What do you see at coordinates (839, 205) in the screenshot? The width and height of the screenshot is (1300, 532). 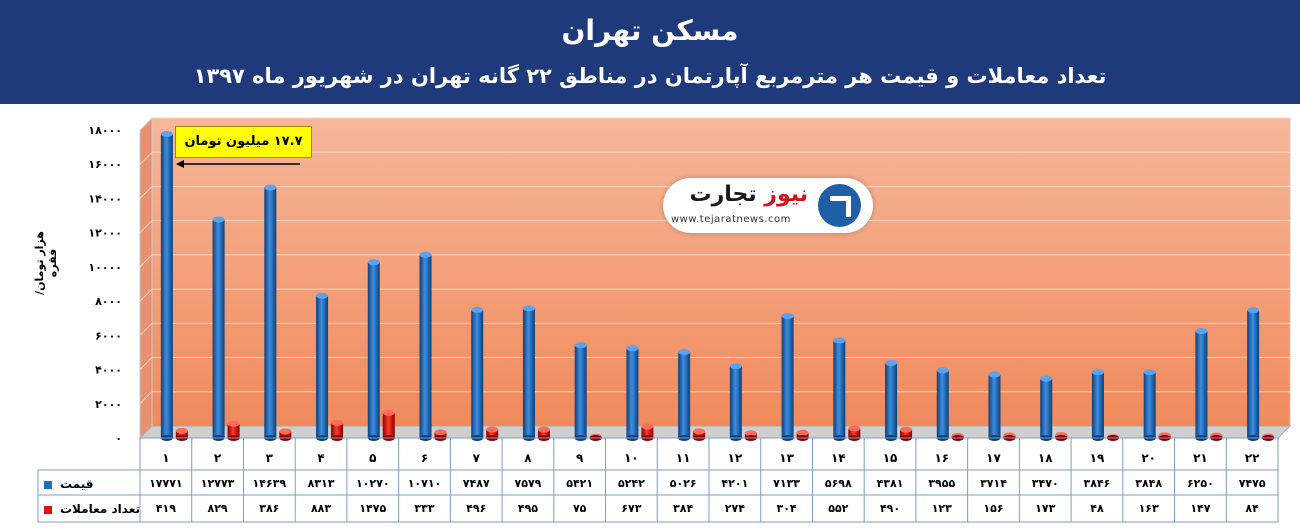 I see `tejarat-news-logo-icon` at bounding box center [839, 205].